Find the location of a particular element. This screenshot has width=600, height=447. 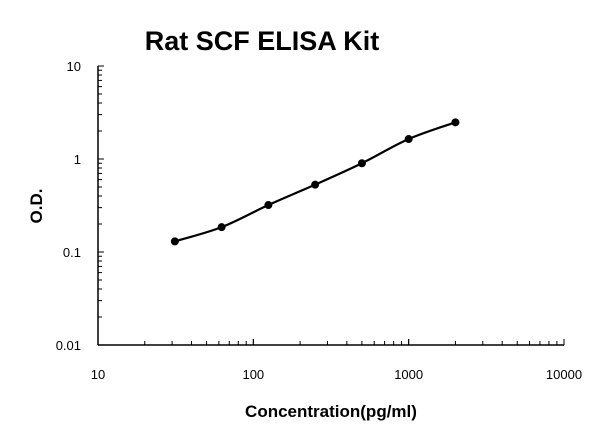

data-points is located at coordinates (315, 182).